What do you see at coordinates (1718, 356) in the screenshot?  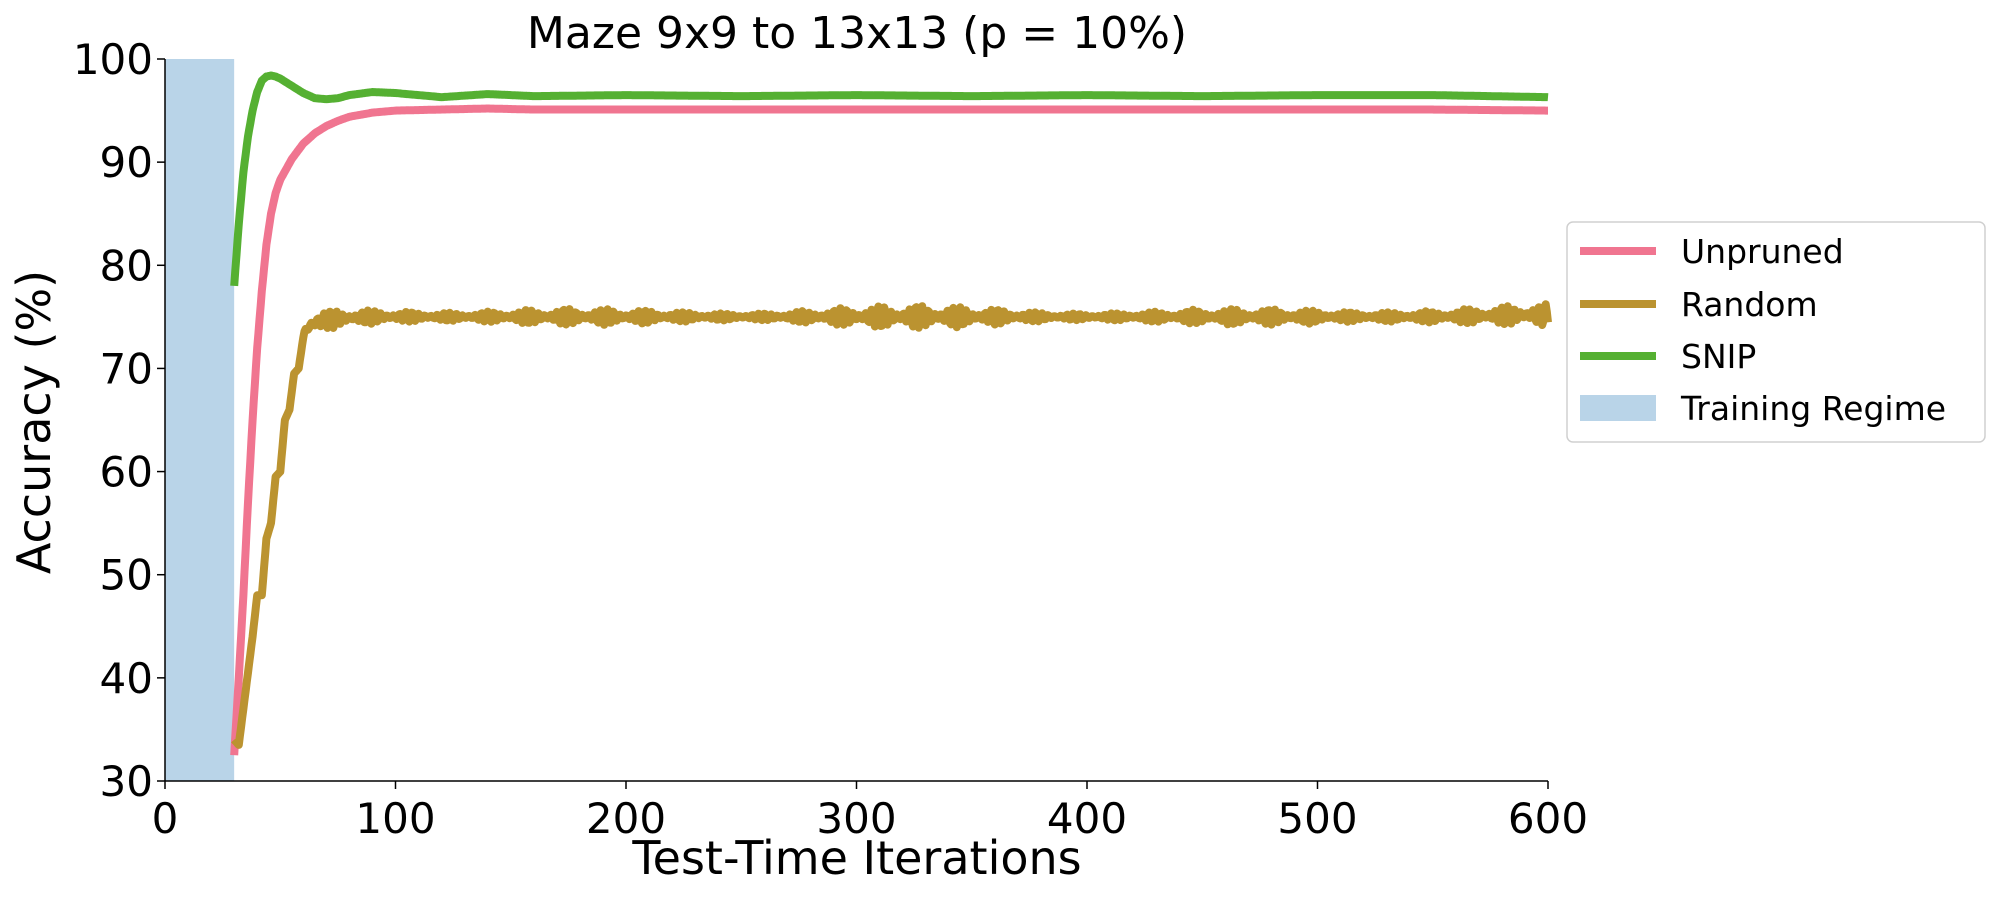 I see `legend-label: SNIP` at bounding box center [1718, 356].